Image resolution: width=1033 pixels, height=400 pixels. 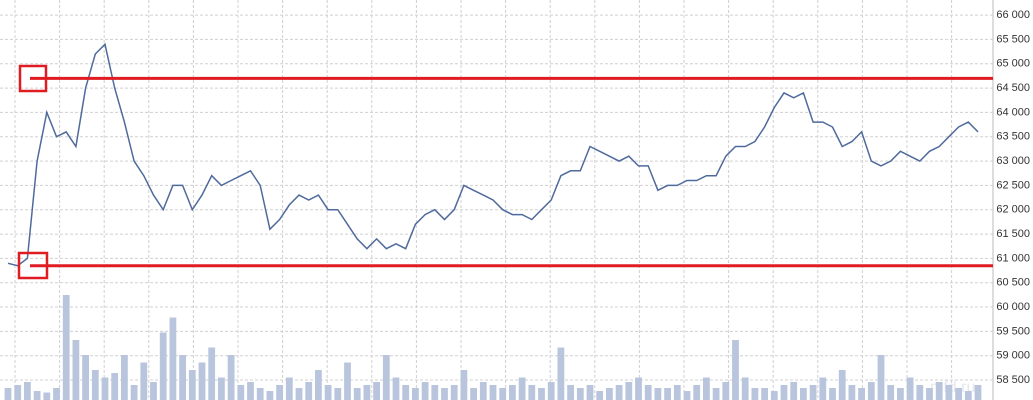 I want to click on y-tick-label: 65 500, so click(x=1013, y=39).